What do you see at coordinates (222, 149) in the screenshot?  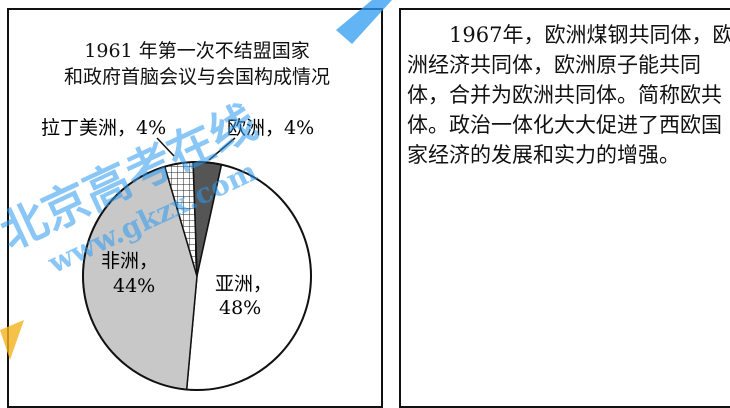 I see `leader-line-europe` at bounding box center [222, 149].